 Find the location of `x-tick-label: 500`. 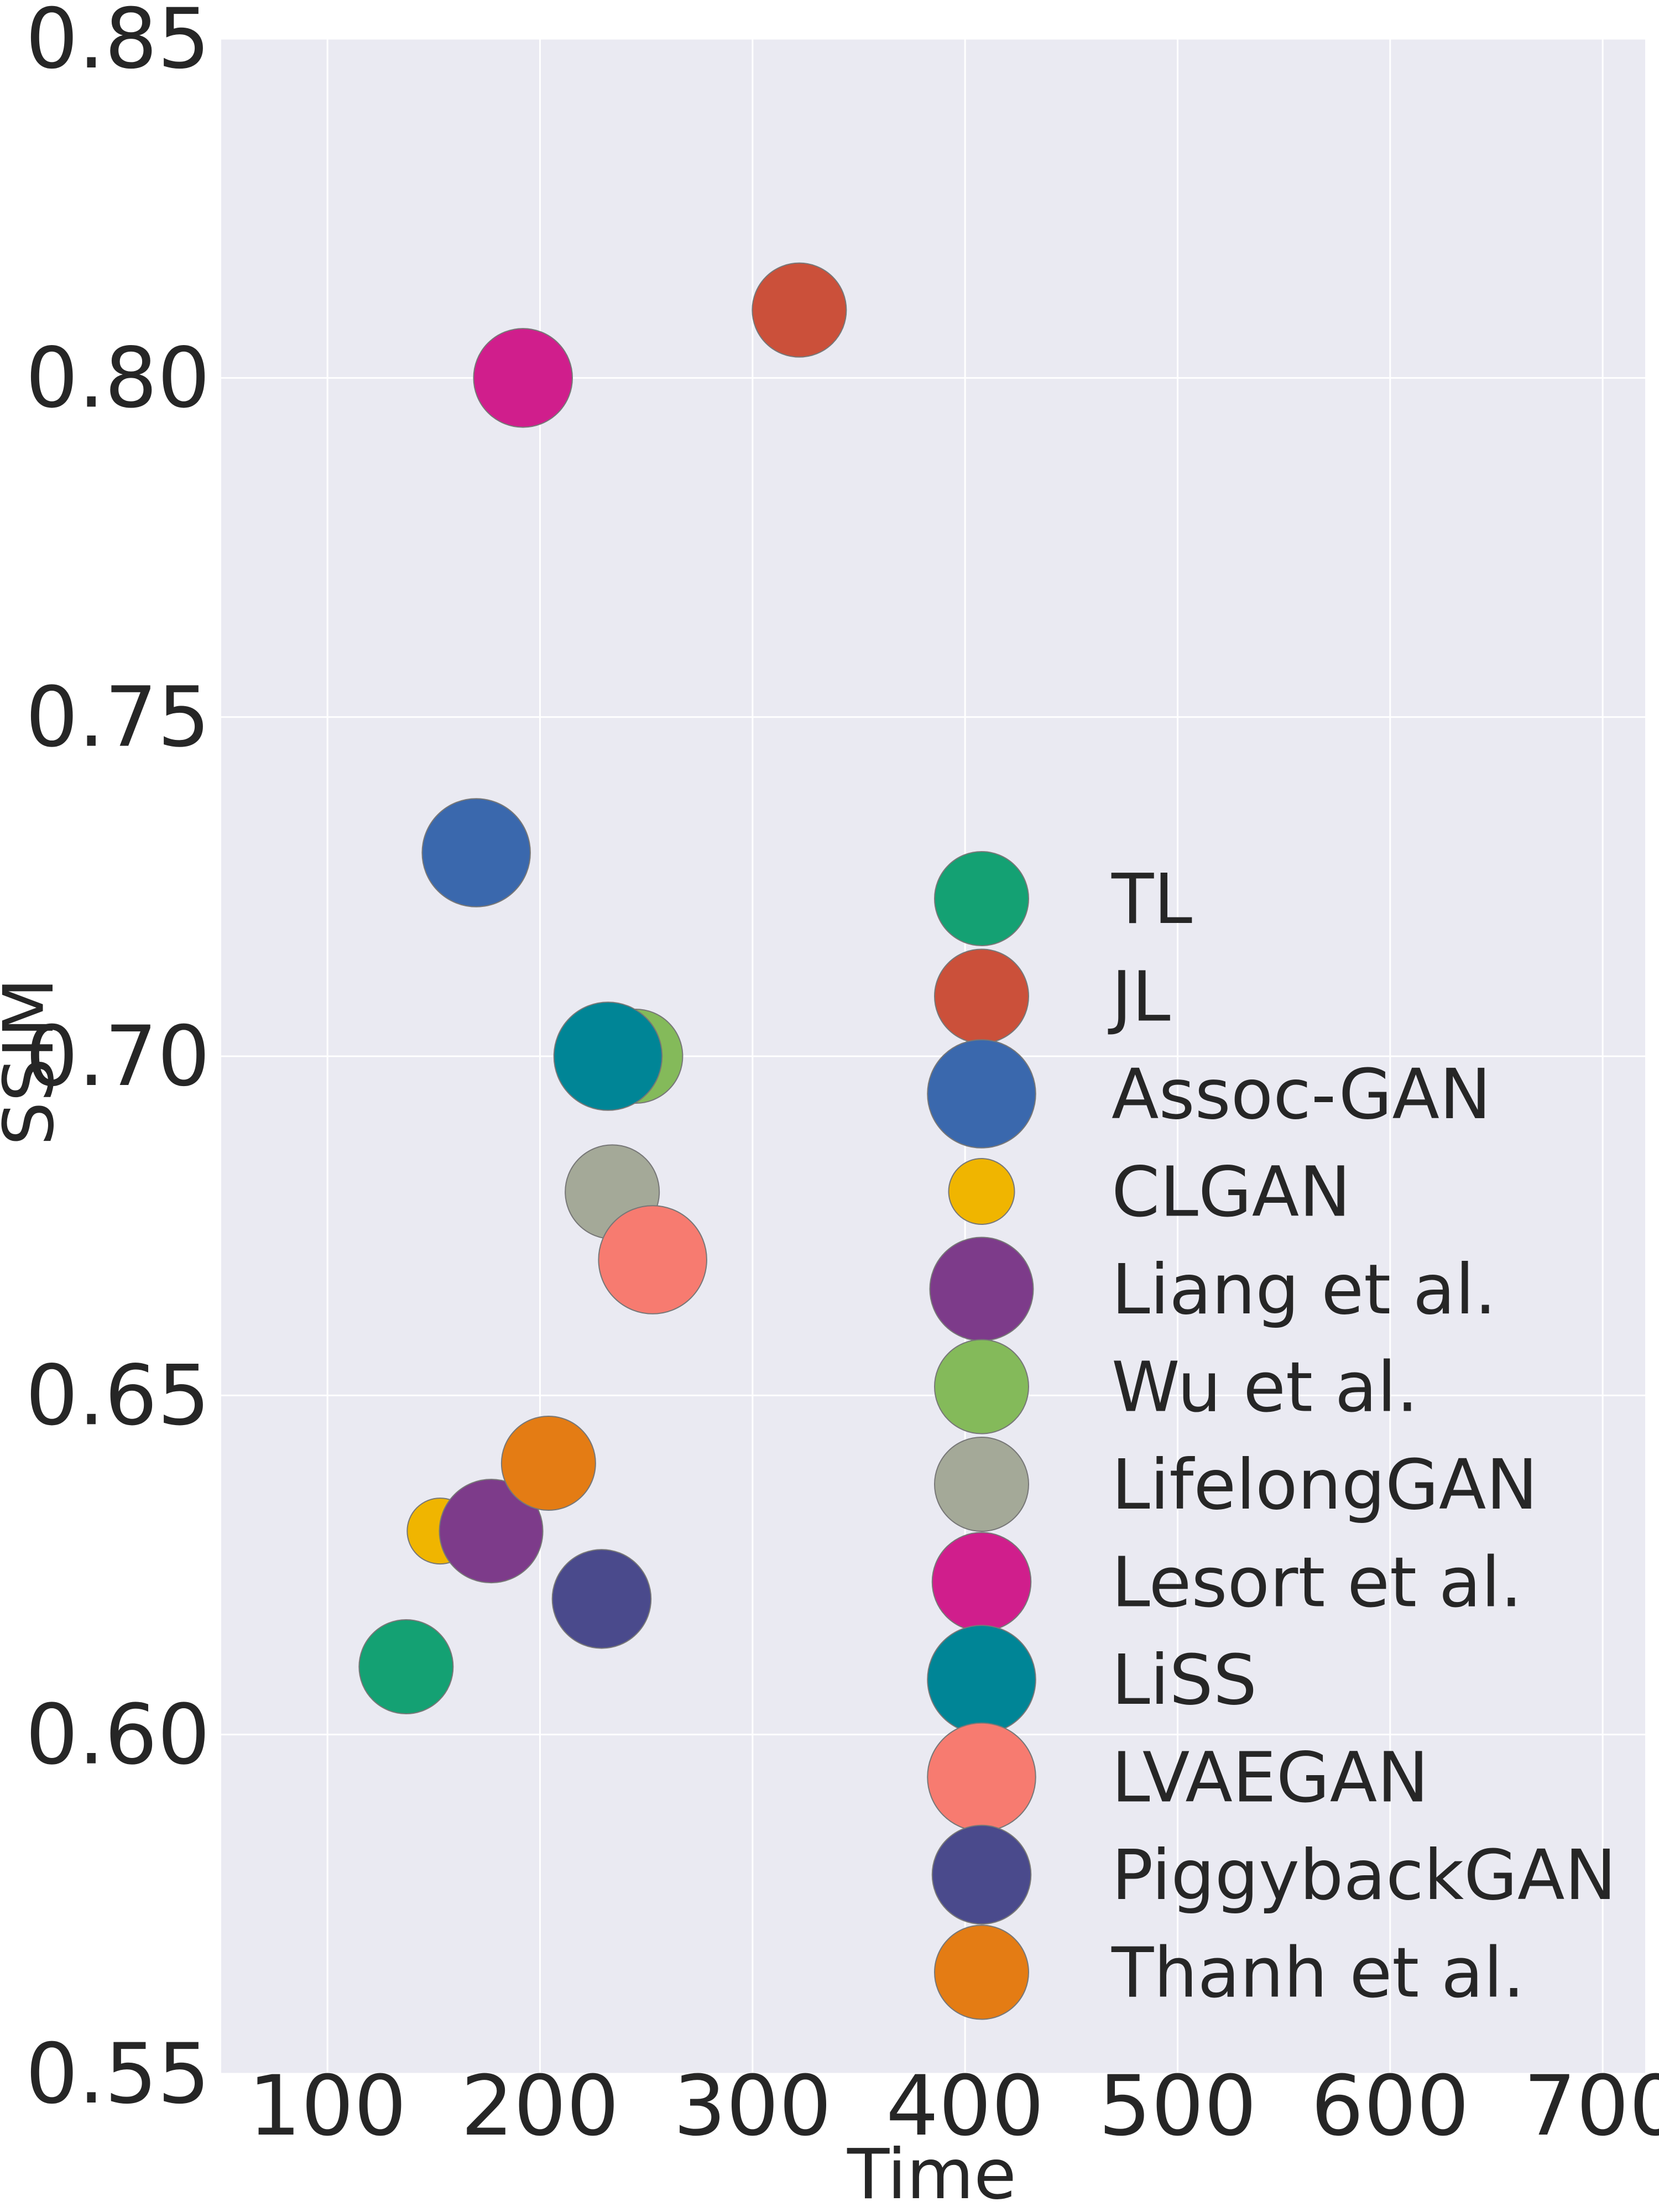

x-tick-label: 500 is located at coordinates (1177, 2106).